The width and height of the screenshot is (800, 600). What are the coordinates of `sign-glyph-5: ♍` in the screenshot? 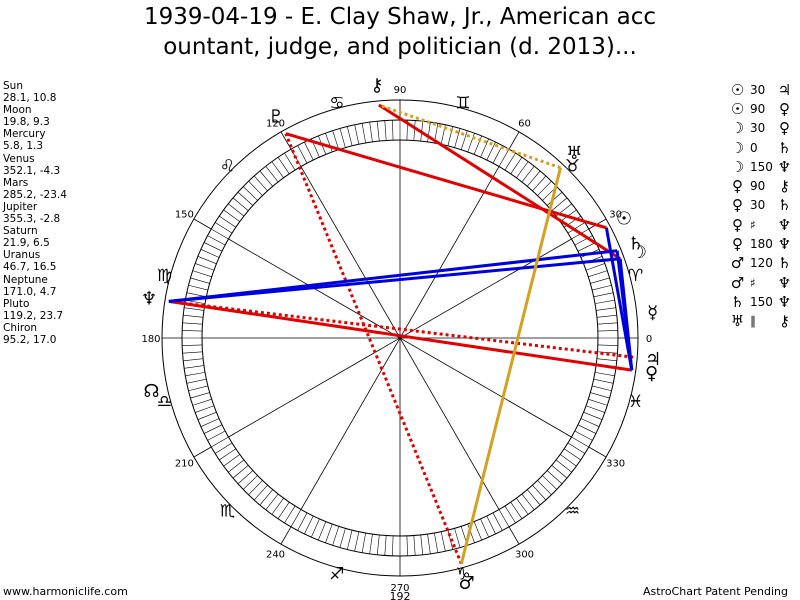 It's located at (164, 276).